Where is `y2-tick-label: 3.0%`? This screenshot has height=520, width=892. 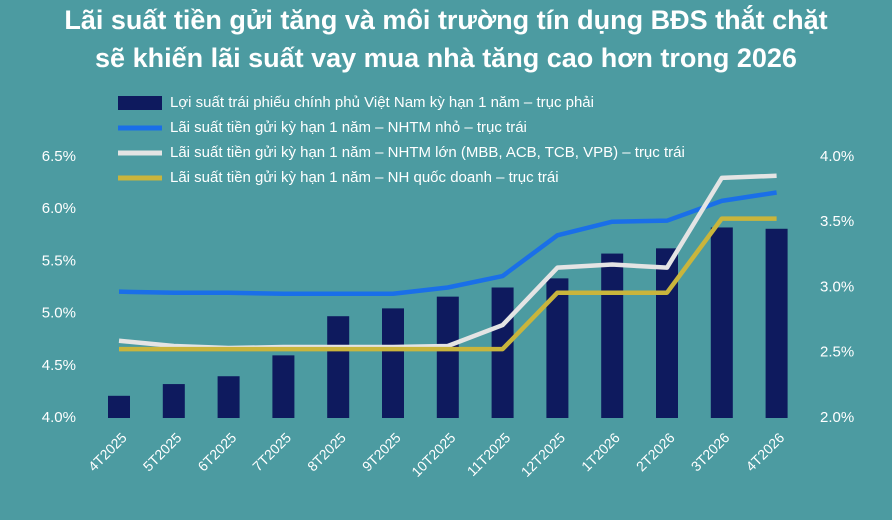 y2-tick-label: 3.0% is located at coordinates (837, 286).